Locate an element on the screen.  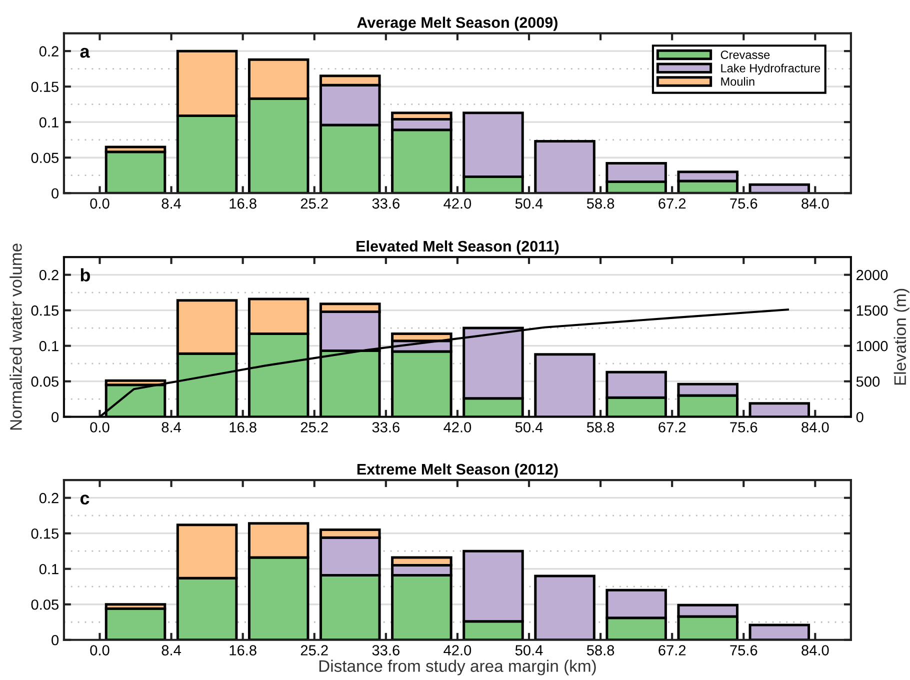
chart-title: Elevated Melt Season (2011) is located at coordinates (457, 247).